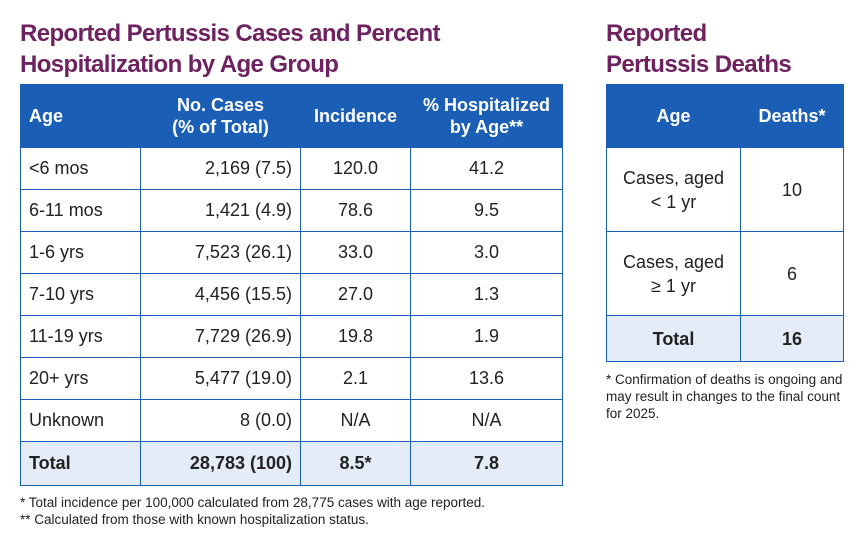 The image size is (856, 536). What do you see at coordinates (792, 273) in the screenshot?
I see `cell: 6` at bounding box center [792, 273].